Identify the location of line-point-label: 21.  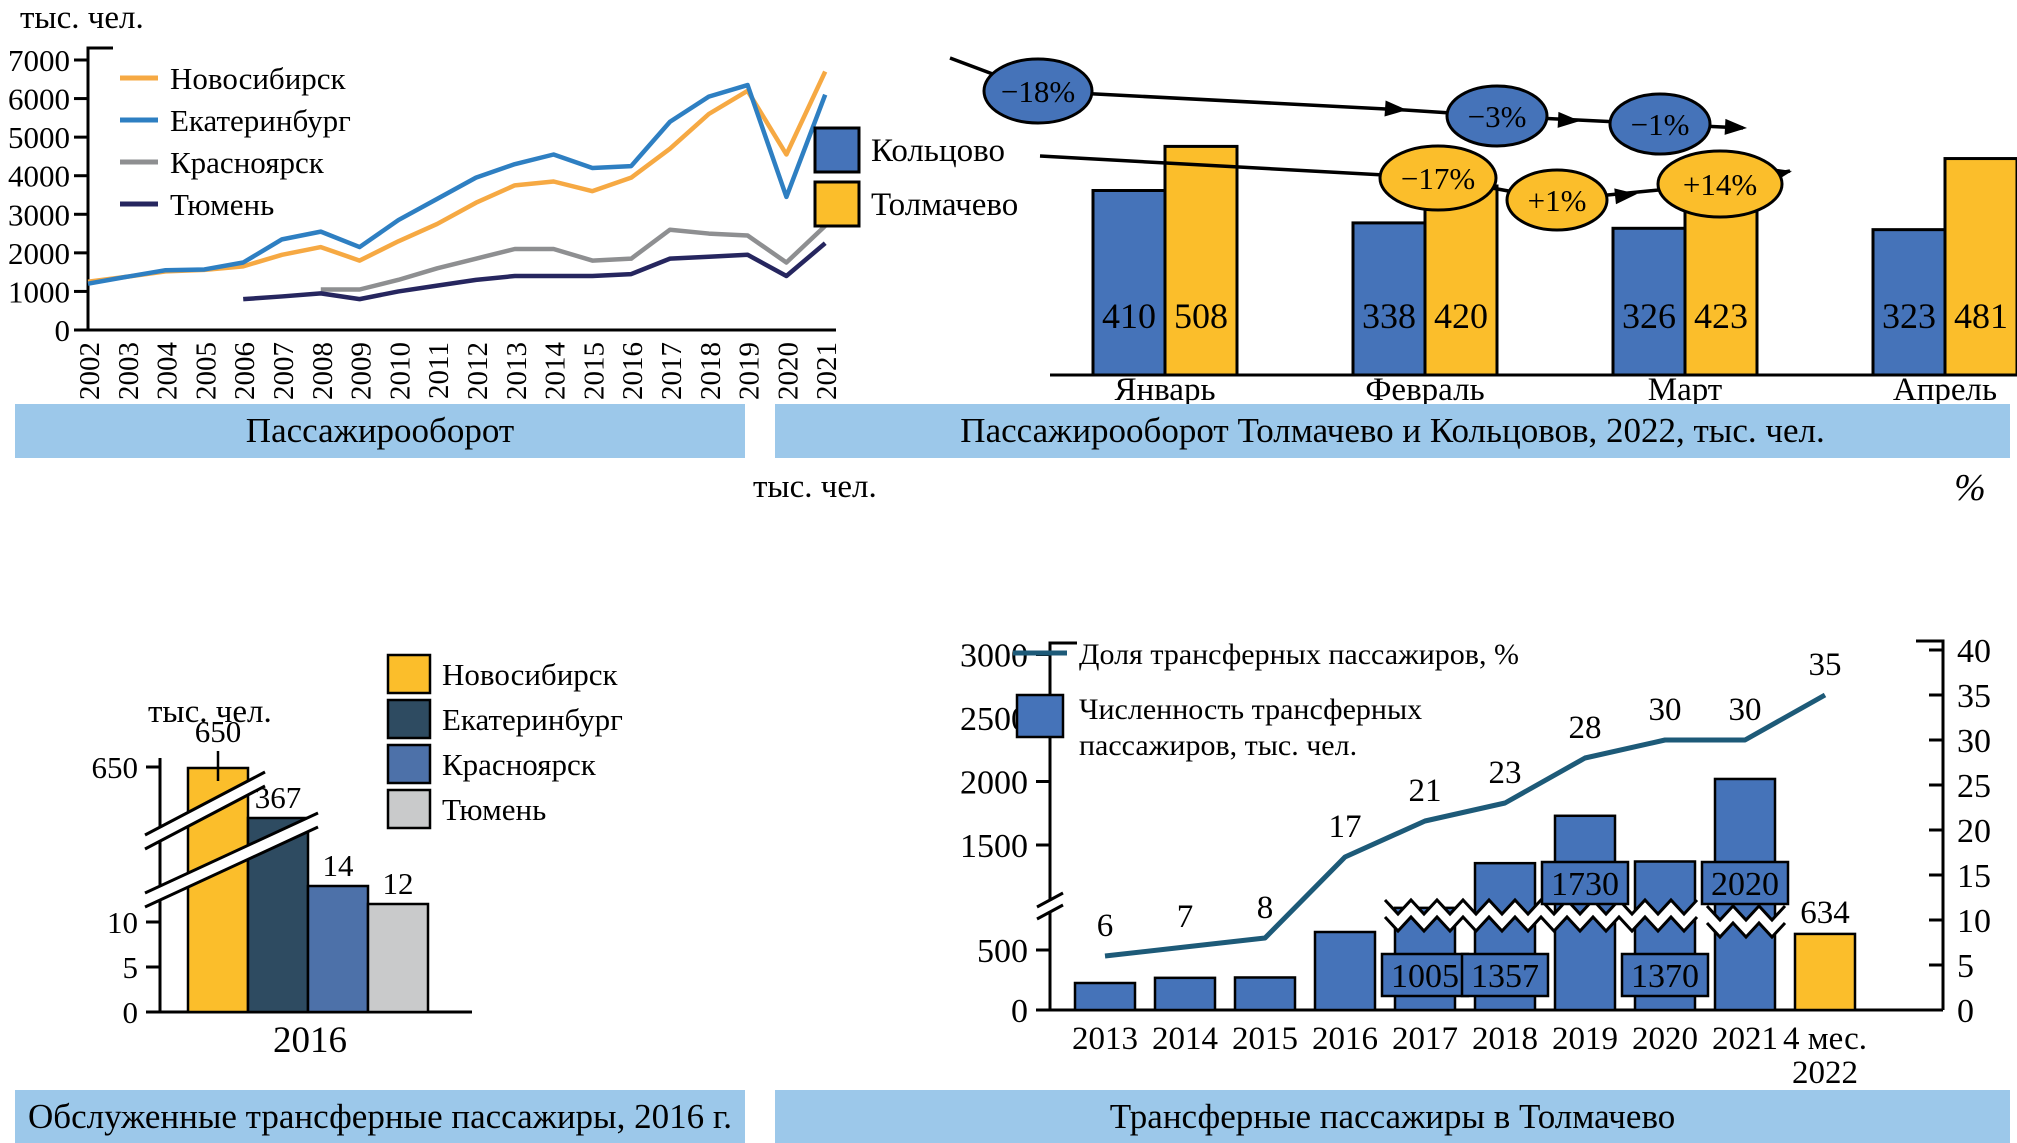
(1425, 791).